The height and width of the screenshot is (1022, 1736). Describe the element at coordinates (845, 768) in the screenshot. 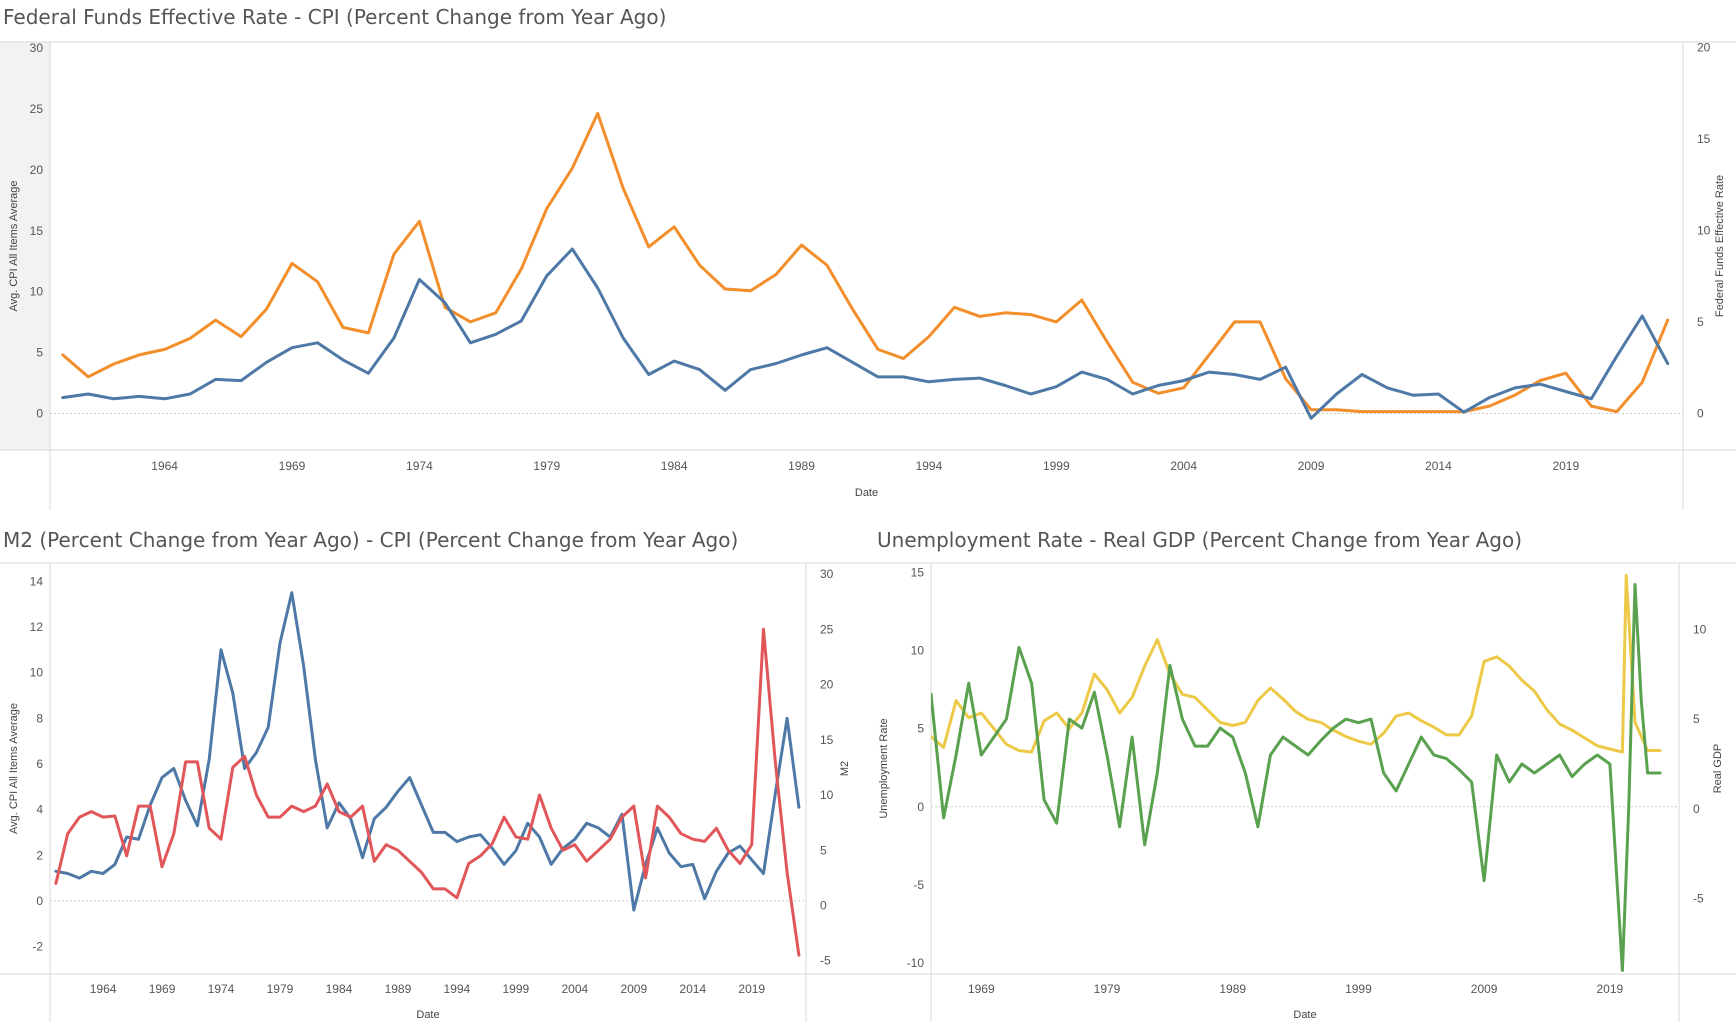

I see `y-right-axis-title: M2` at that location.